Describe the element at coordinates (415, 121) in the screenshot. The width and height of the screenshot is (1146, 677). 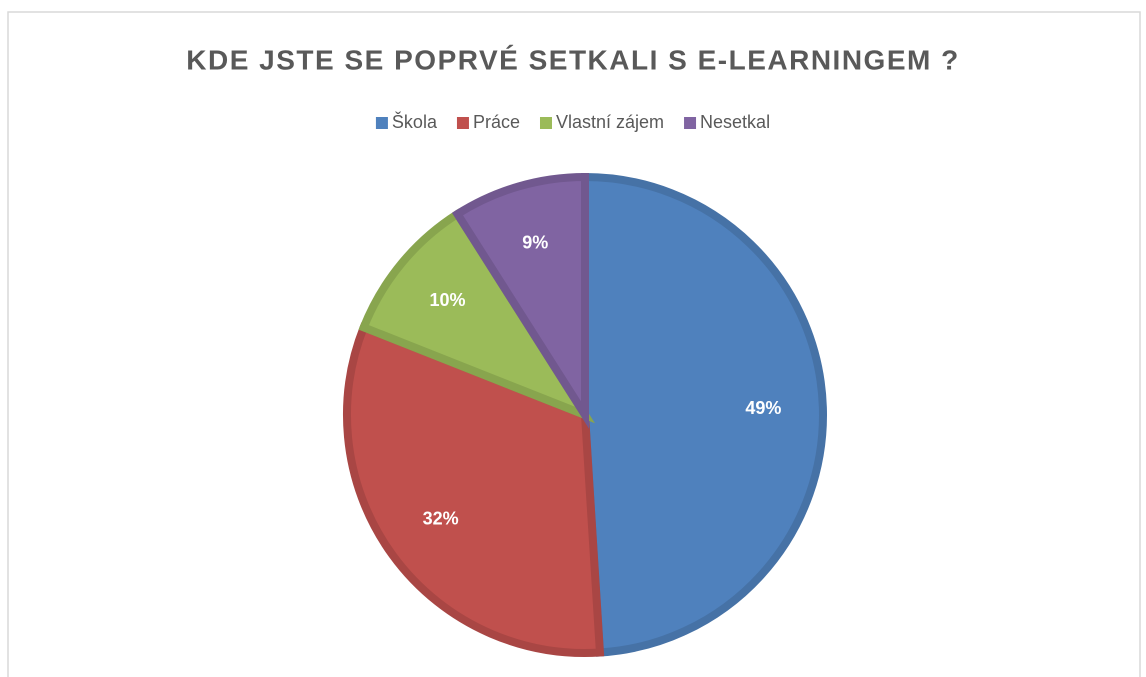
I see `legend-label: Škola` at that location.